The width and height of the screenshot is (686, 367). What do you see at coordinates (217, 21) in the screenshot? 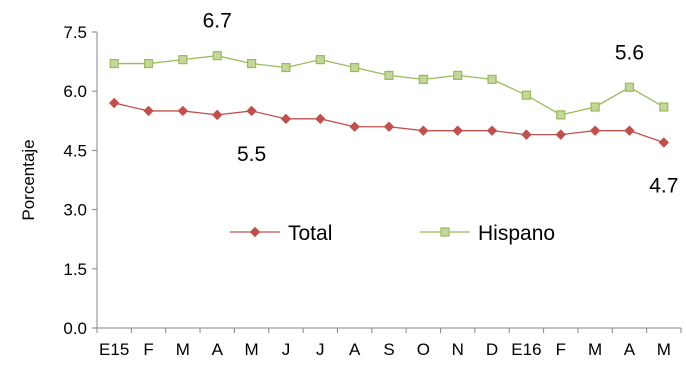
I see `data-label: 6.7` at bounding box center [217, 21].